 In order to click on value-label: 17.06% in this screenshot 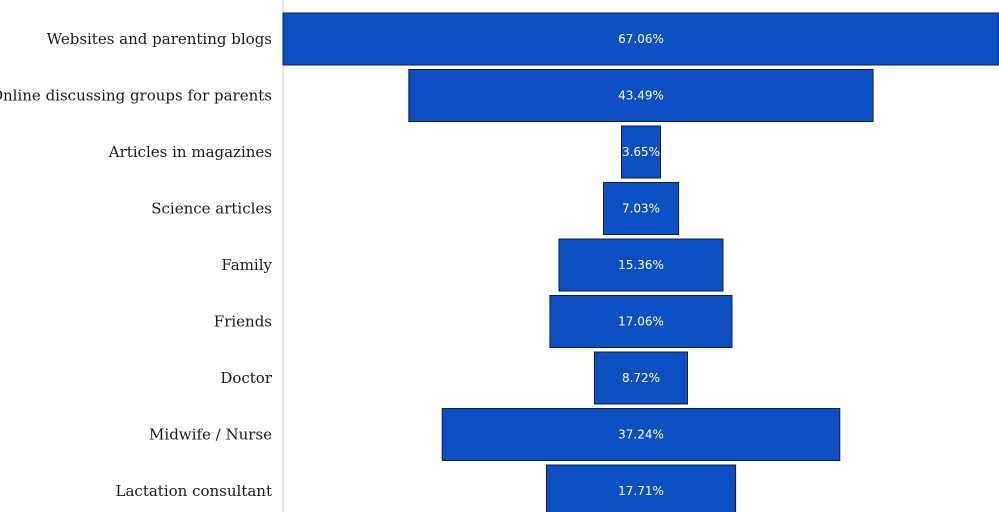, I will do `click(641, 322)`.